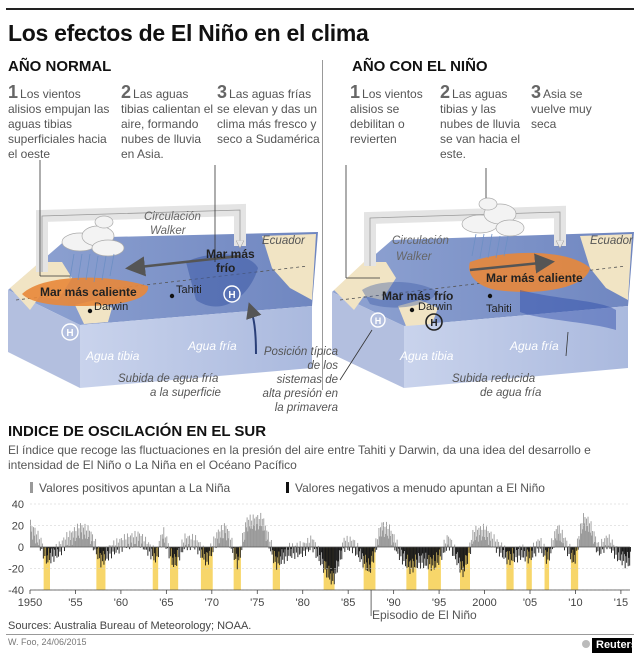  What do you see at coordinates (530, 603) in the screenshot?
I see `x-tick-label: '05` at bounding box center [530, 603].